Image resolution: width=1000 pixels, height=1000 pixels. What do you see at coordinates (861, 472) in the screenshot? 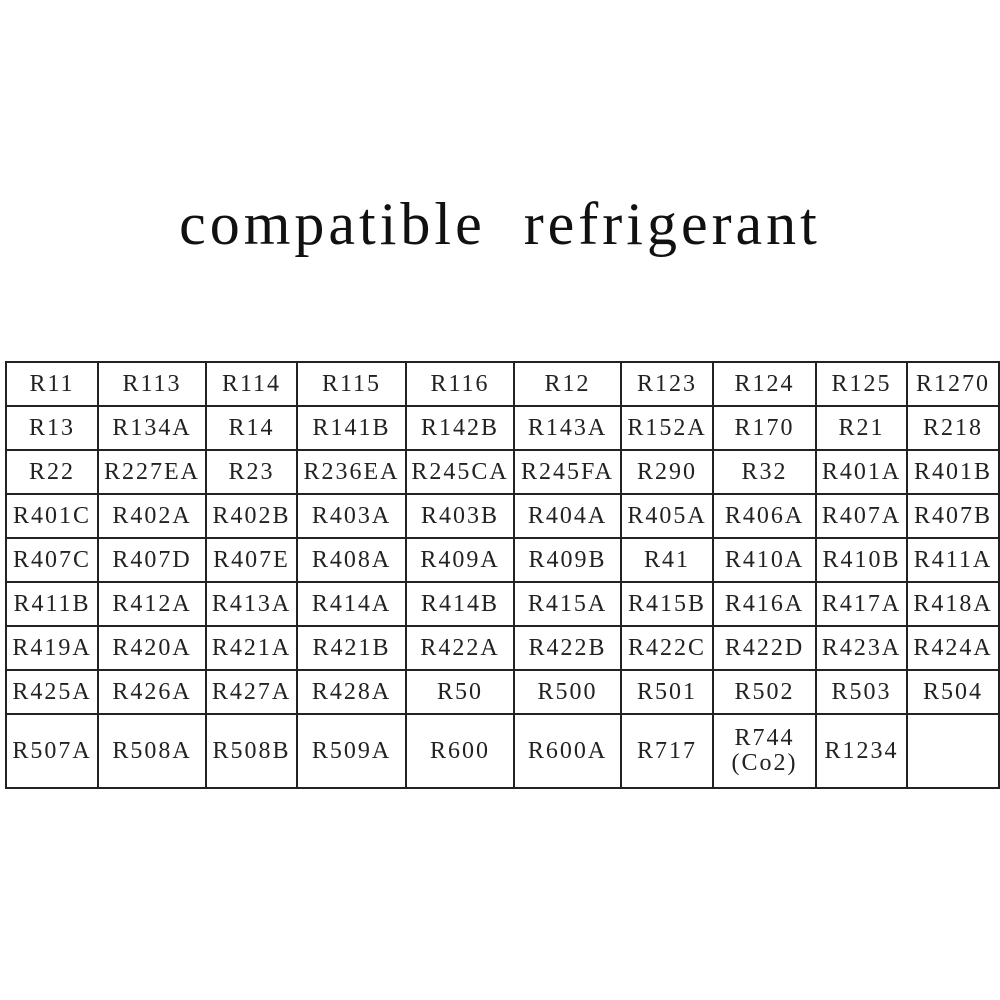
I see `table-cell: R401A` at bounding box center [861, 472].